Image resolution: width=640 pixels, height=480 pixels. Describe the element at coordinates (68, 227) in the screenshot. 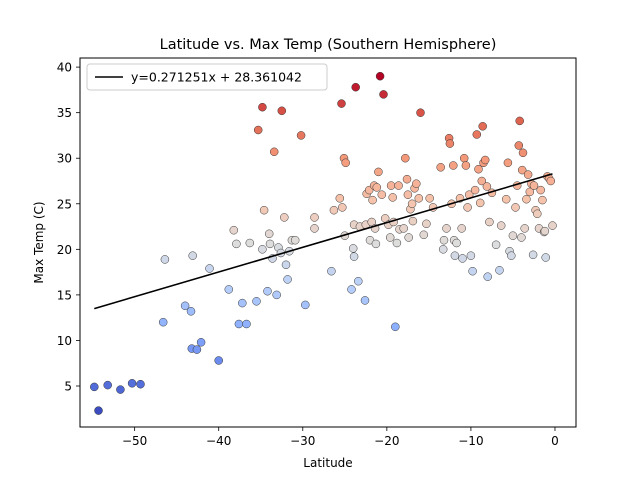

I see `y-axis-ticks: 5 10 15 20 25 30 35 40` at that location.